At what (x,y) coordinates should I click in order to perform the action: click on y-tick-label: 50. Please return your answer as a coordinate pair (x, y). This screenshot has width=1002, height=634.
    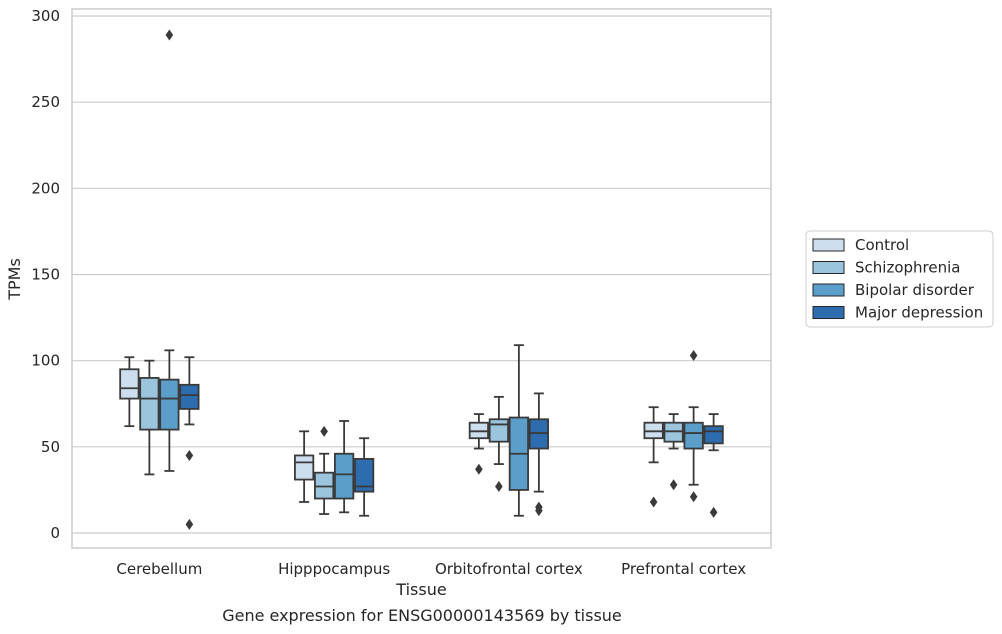
    Looking at the image, I should click on (50, 447).